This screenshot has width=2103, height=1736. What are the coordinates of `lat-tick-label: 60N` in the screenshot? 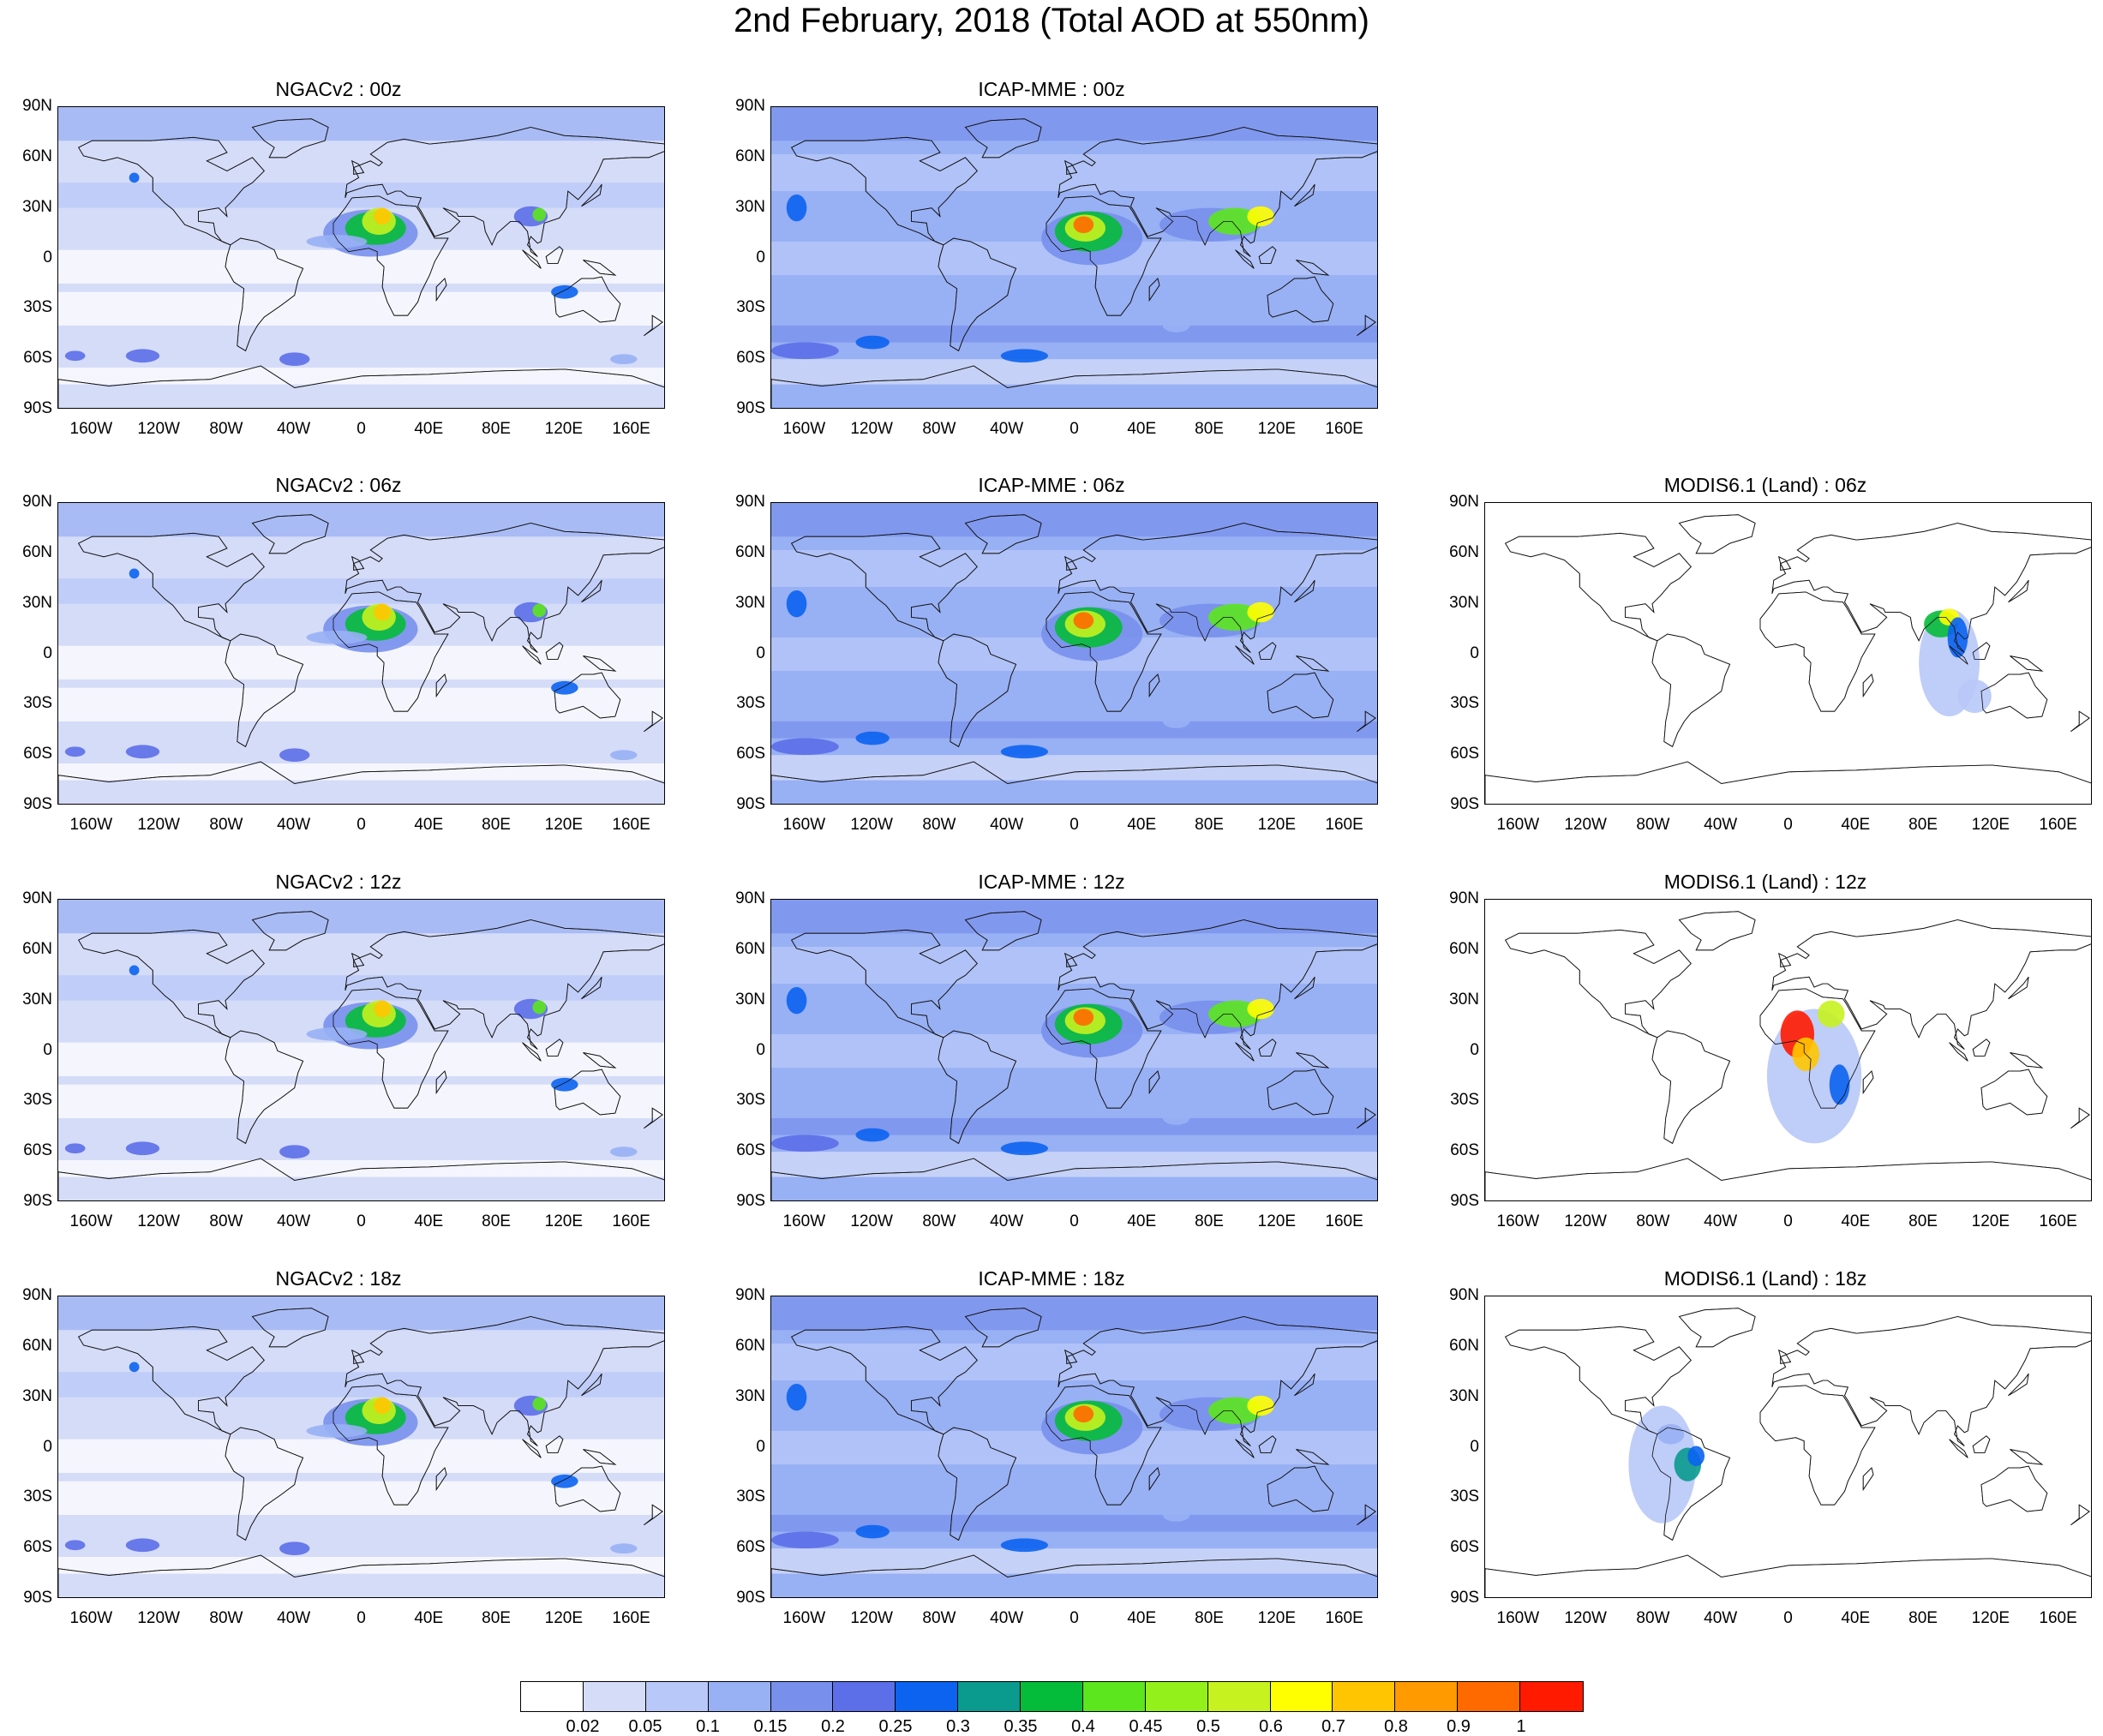 It's located at (750, 948).